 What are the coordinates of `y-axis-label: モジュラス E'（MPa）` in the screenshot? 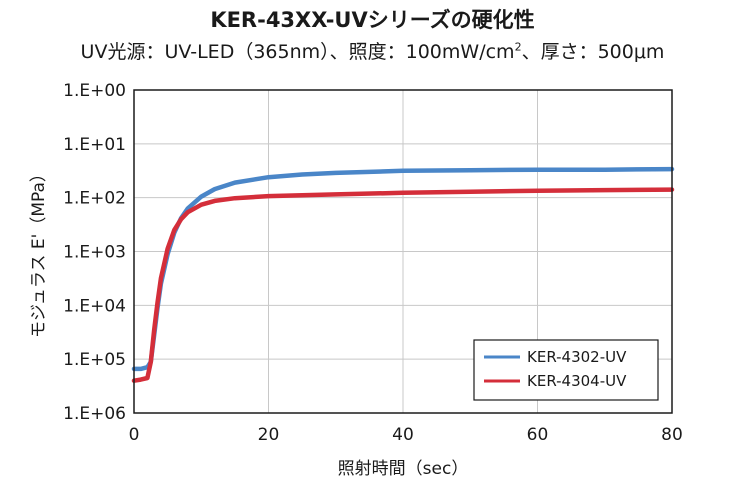 It's located at (39, 251).